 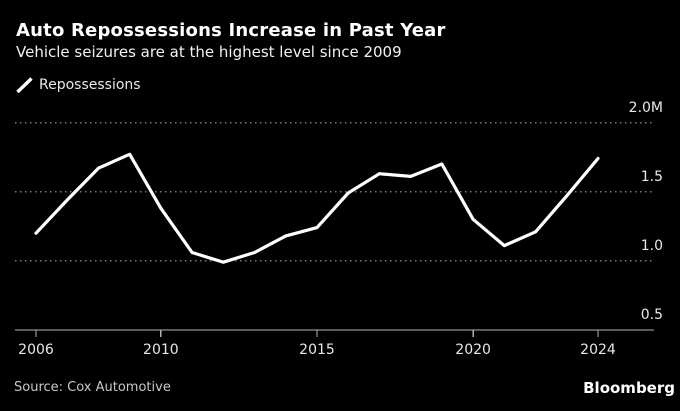 I want to click on y-axis-label: 0.5, so click(x=651, y=315).